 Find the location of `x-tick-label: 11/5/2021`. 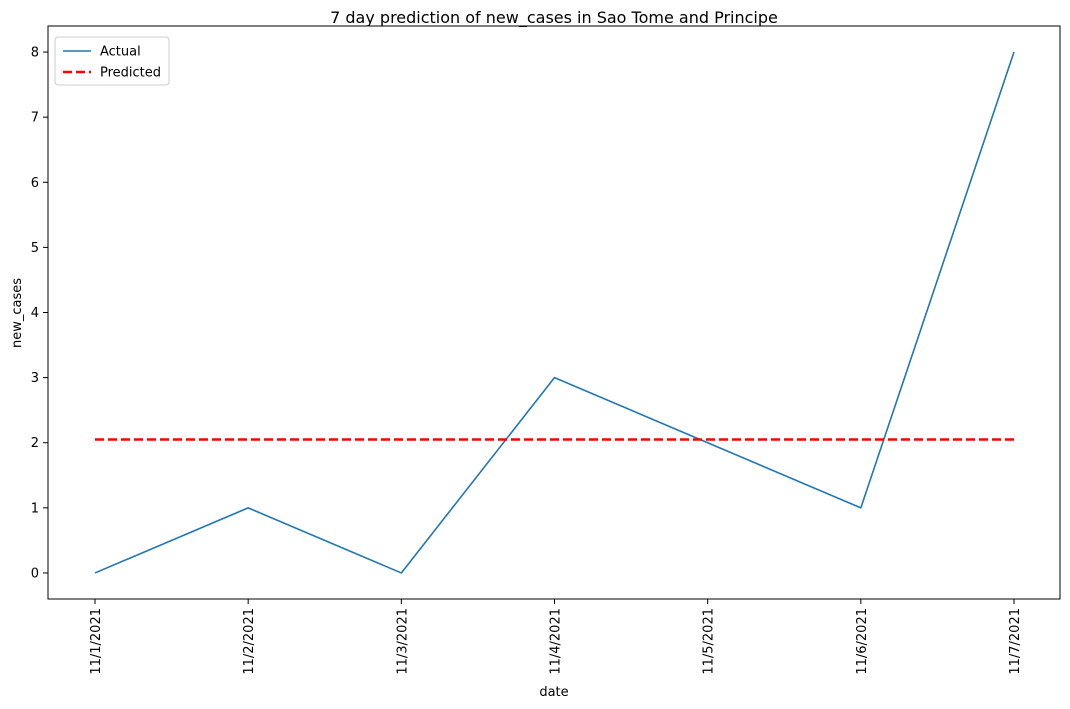

x-tick-label: 11/5/2021 is located at coordinates (709, 641).